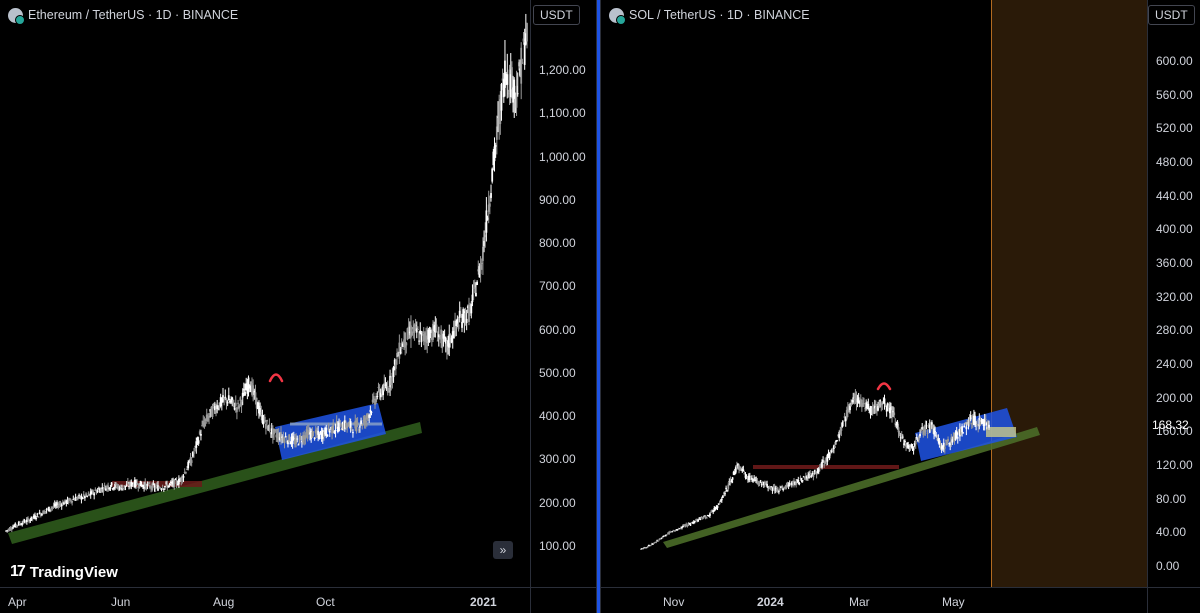 The width and height of the screenshot is (1200, 613). Describe the element at coordinates (503, 550) in the screenshot. I see `scroll-to-realtime-button: »` at that location.